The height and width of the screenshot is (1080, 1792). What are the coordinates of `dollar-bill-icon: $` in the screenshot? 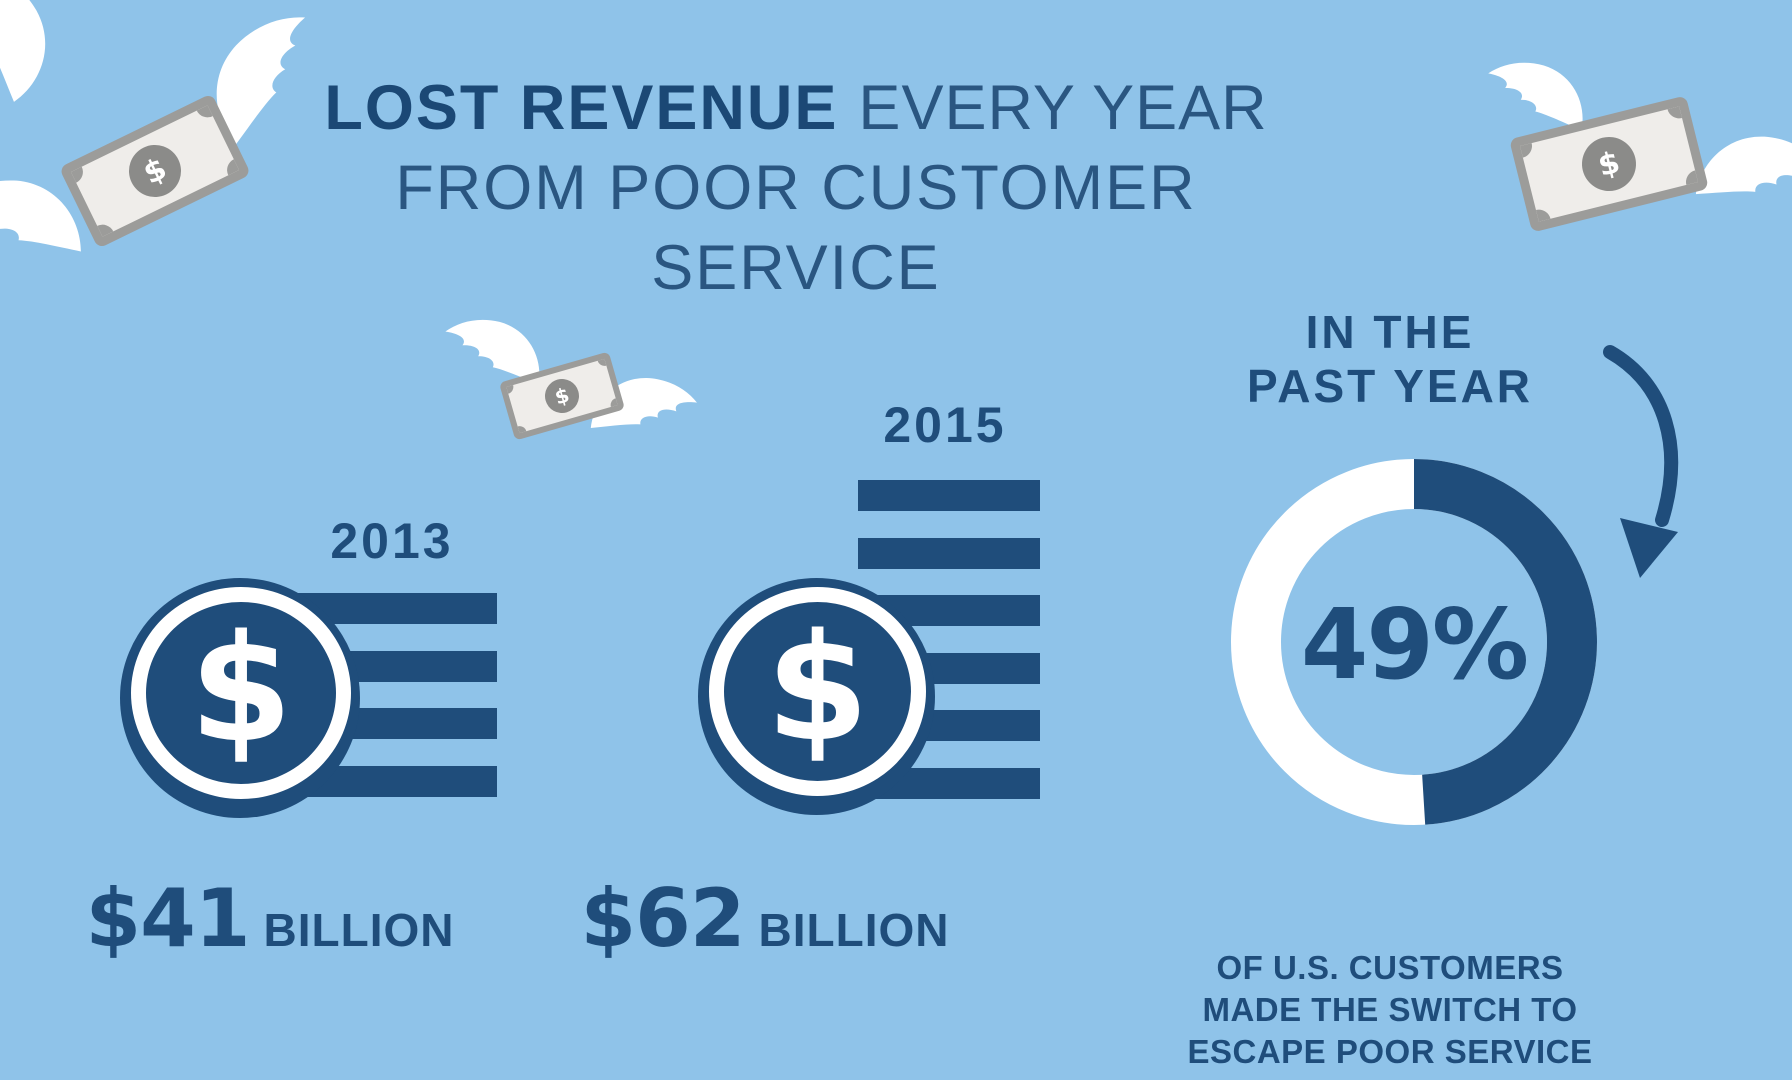 It's located at (155, 171).